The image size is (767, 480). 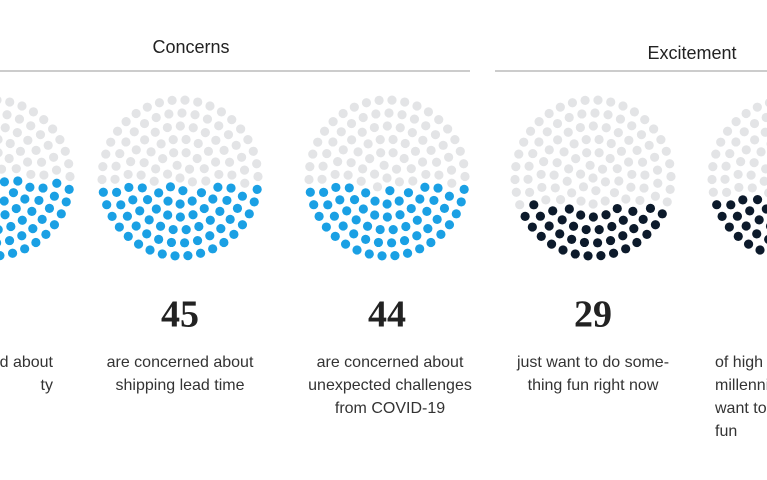 I want to click on description: are concerned about, so click(x=180, y=362).